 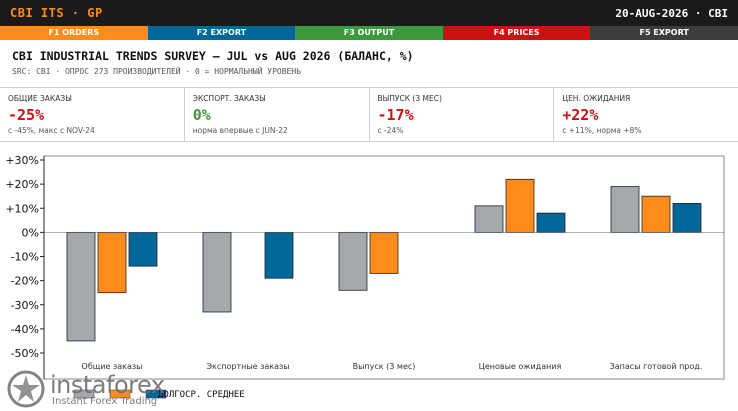 I want to click on y-tick-label: -30%, so click(x=25, y=305).